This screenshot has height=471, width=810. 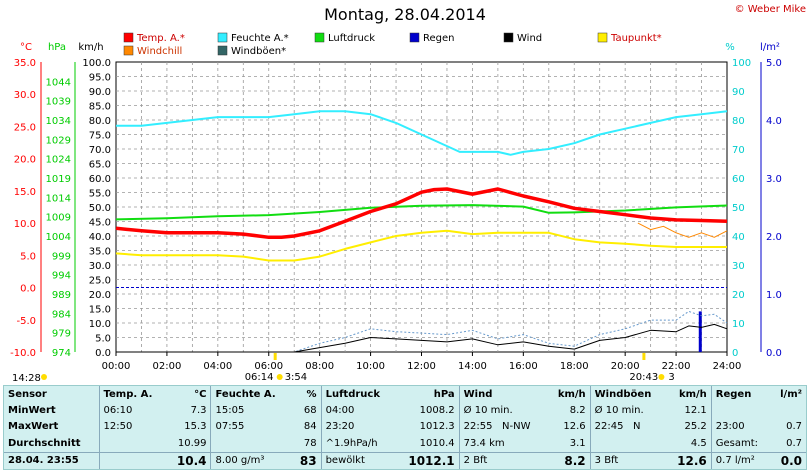 What do you see at coordinates (44, 377) in the screenshot?
I see `current-sun-icon` at bounding box center [44, 377].